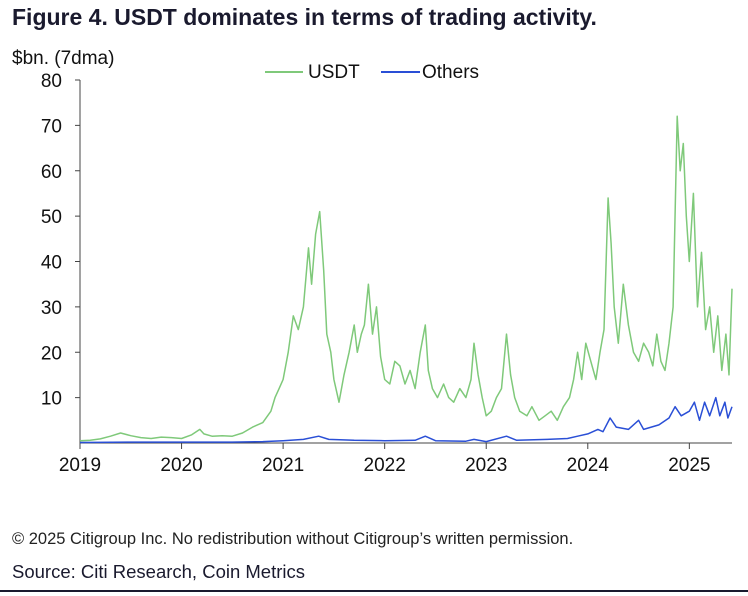  What do you see at coordinates (689, 465) in the screenshot?
I see `x-tick-label: 2025` at bounding box center [689, 465].